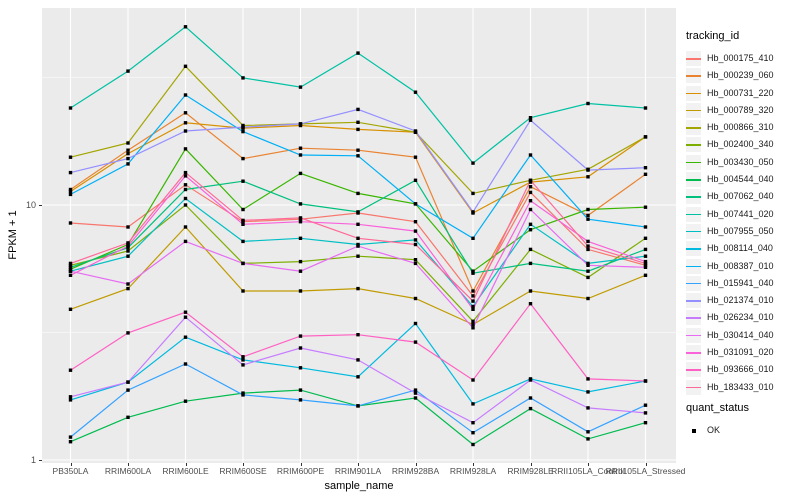  What do you see at coordinates (713, 36) in the screenshot?
I see `legend-title: tracking_id` at bounding box center [713, 36].